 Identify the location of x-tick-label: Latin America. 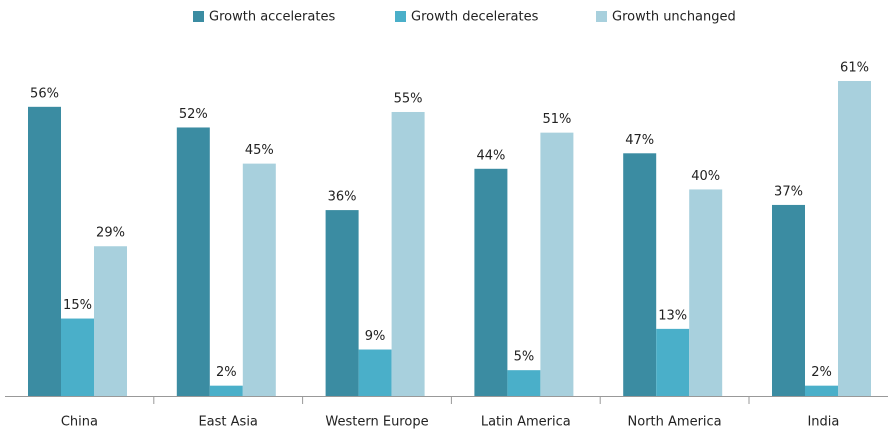
(526, 422).